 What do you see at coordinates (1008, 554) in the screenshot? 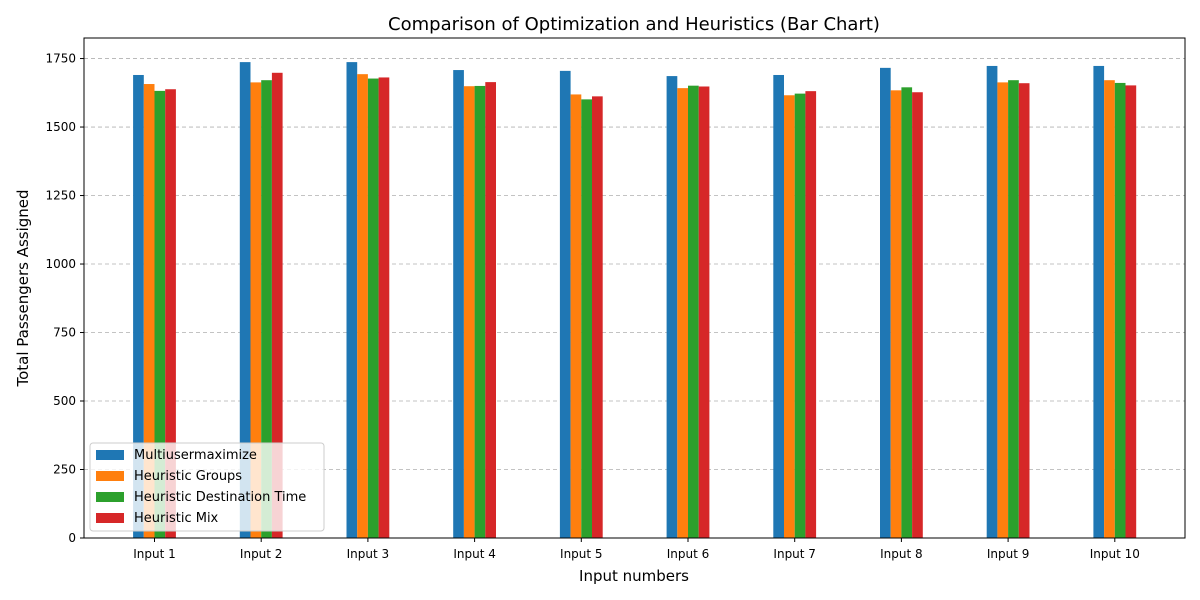
I see `x-tick-label: Input 9` at bounding box center [1008, 554].